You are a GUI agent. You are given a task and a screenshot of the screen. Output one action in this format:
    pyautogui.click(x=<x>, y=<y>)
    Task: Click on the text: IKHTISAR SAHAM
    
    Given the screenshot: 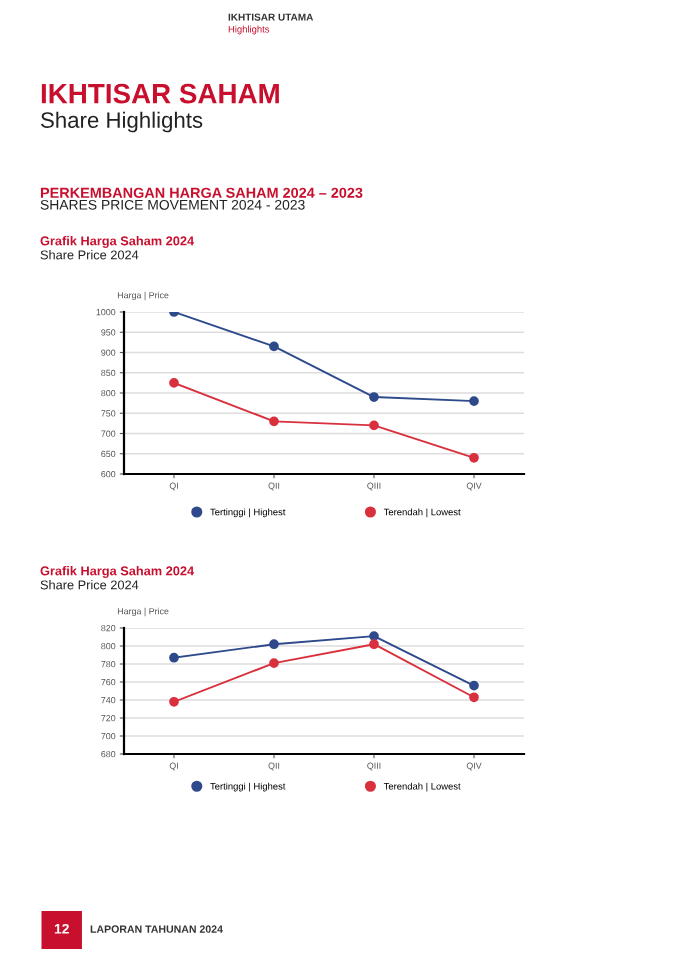 What is the action you would take?
    pyautogui.click(x=160, y=93)
    